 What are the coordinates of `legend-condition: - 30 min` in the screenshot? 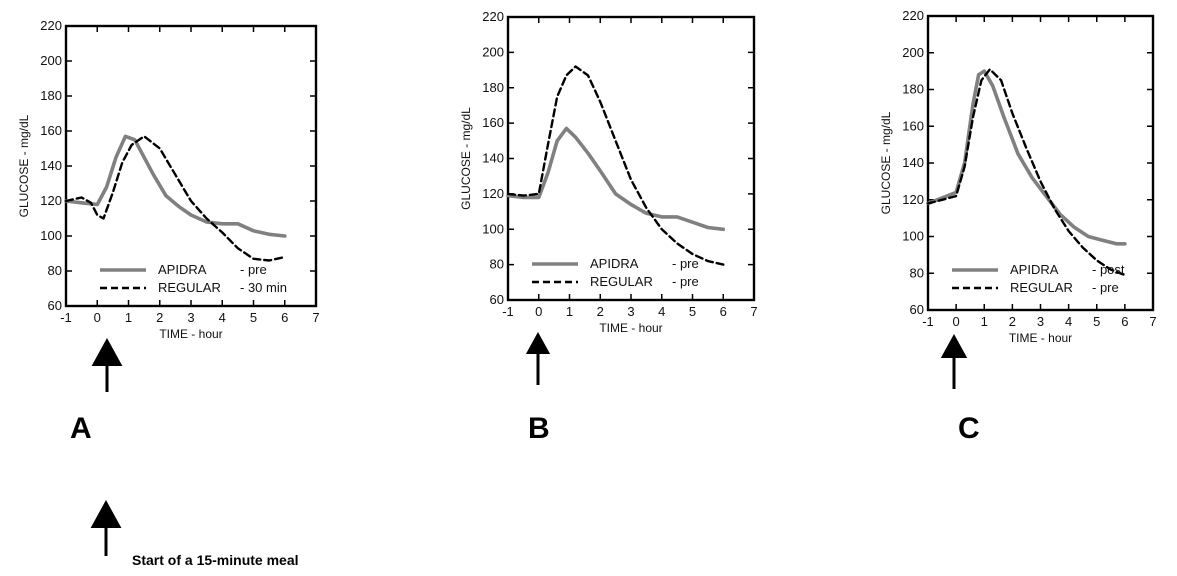 It's located at (263, 287).